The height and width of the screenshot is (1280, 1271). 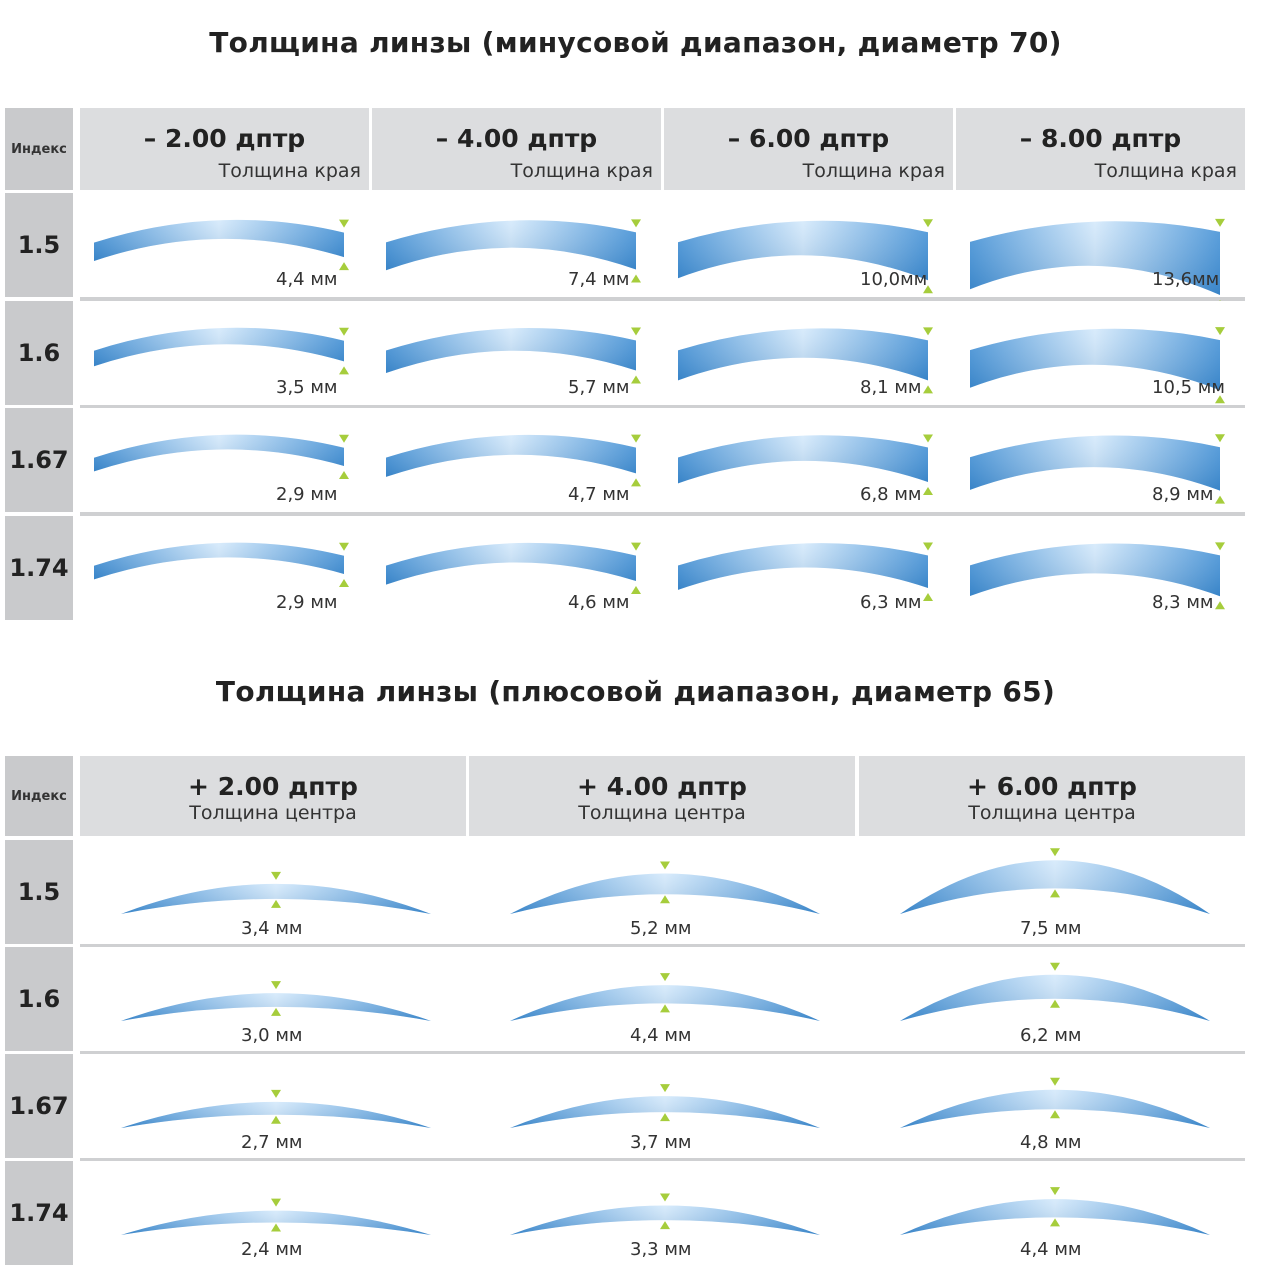 What do you see at coordinates (39, 1213) in the screenshot?
I see `index-value: 1.74` at bounding box center [39, 1213].